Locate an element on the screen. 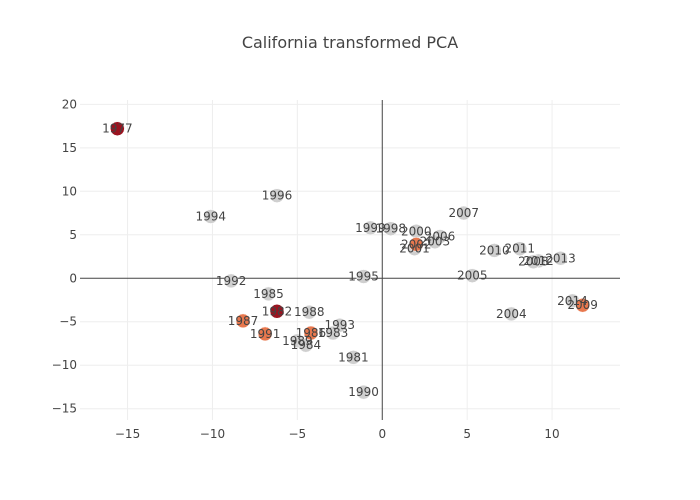 The image size is (700, 500). point-label: 1990 is located at coordinates (363, 392).